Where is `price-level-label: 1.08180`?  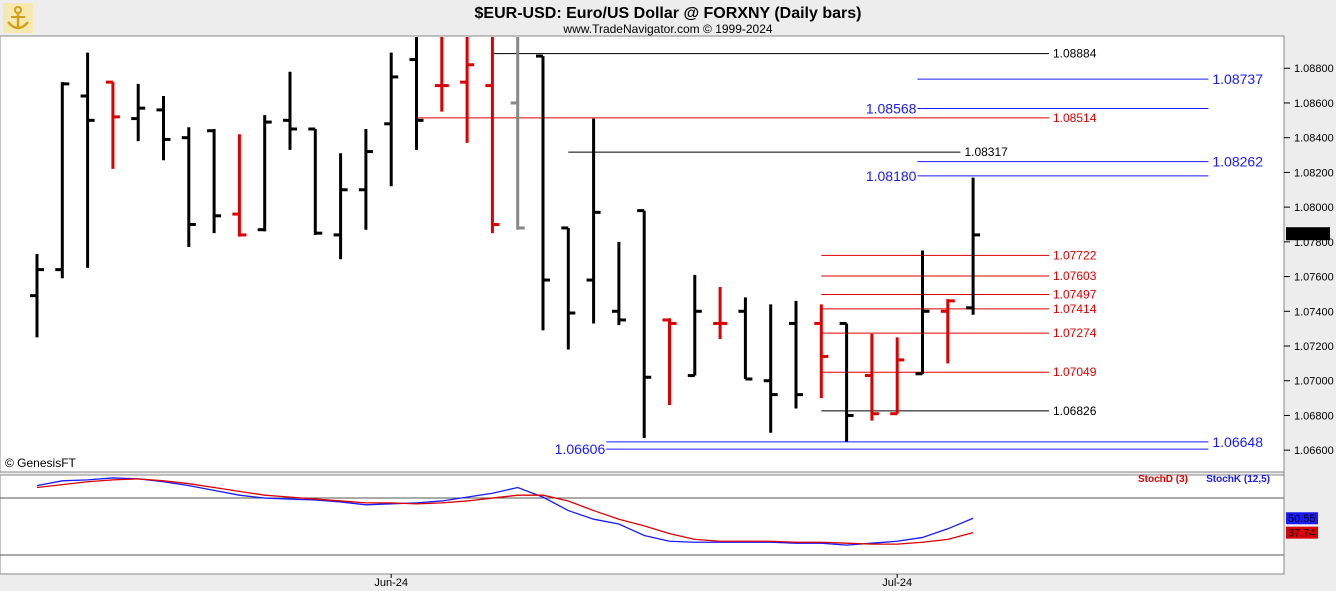 price-level-label: 1.08180 is located at coordinates (891, 176).